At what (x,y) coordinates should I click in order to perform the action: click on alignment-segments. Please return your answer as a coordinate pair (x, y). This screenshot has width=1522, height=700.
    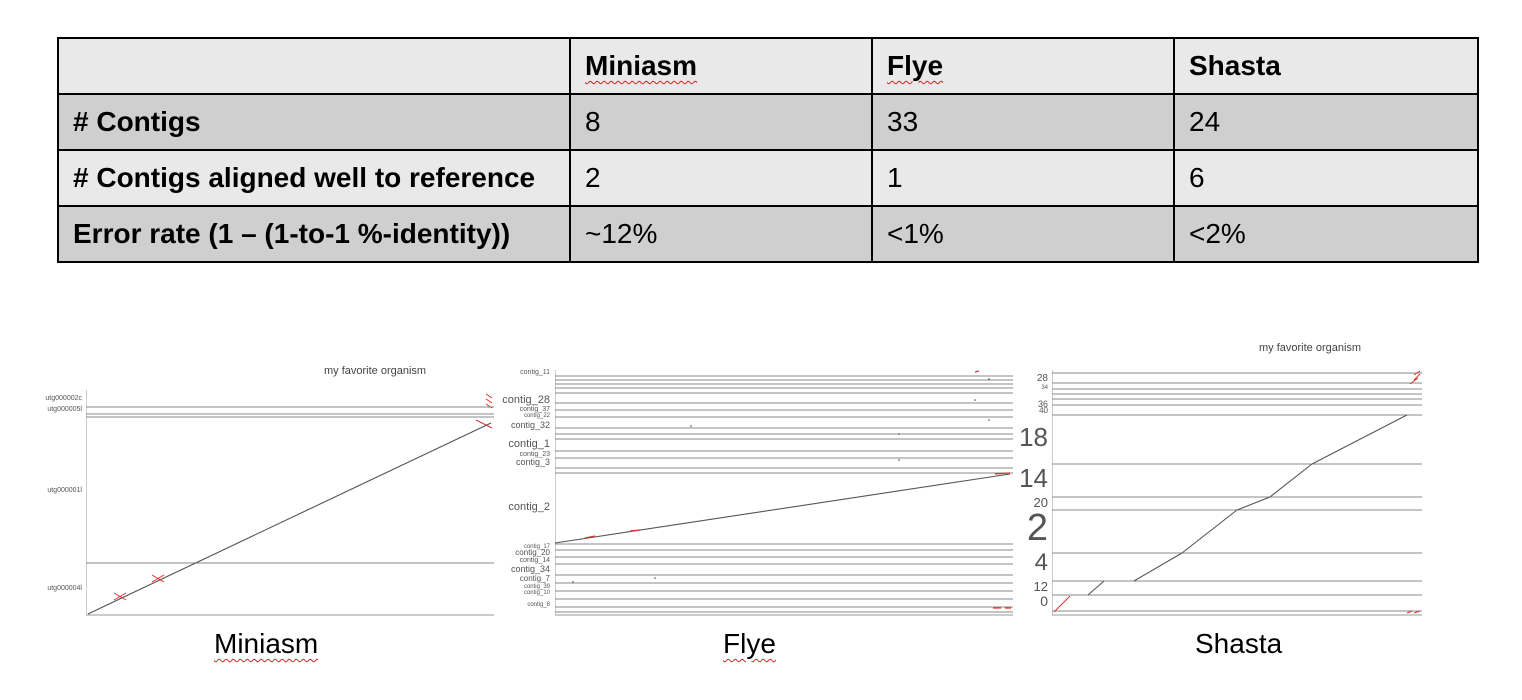
    Looking at the image, I should click on (1247, 505).